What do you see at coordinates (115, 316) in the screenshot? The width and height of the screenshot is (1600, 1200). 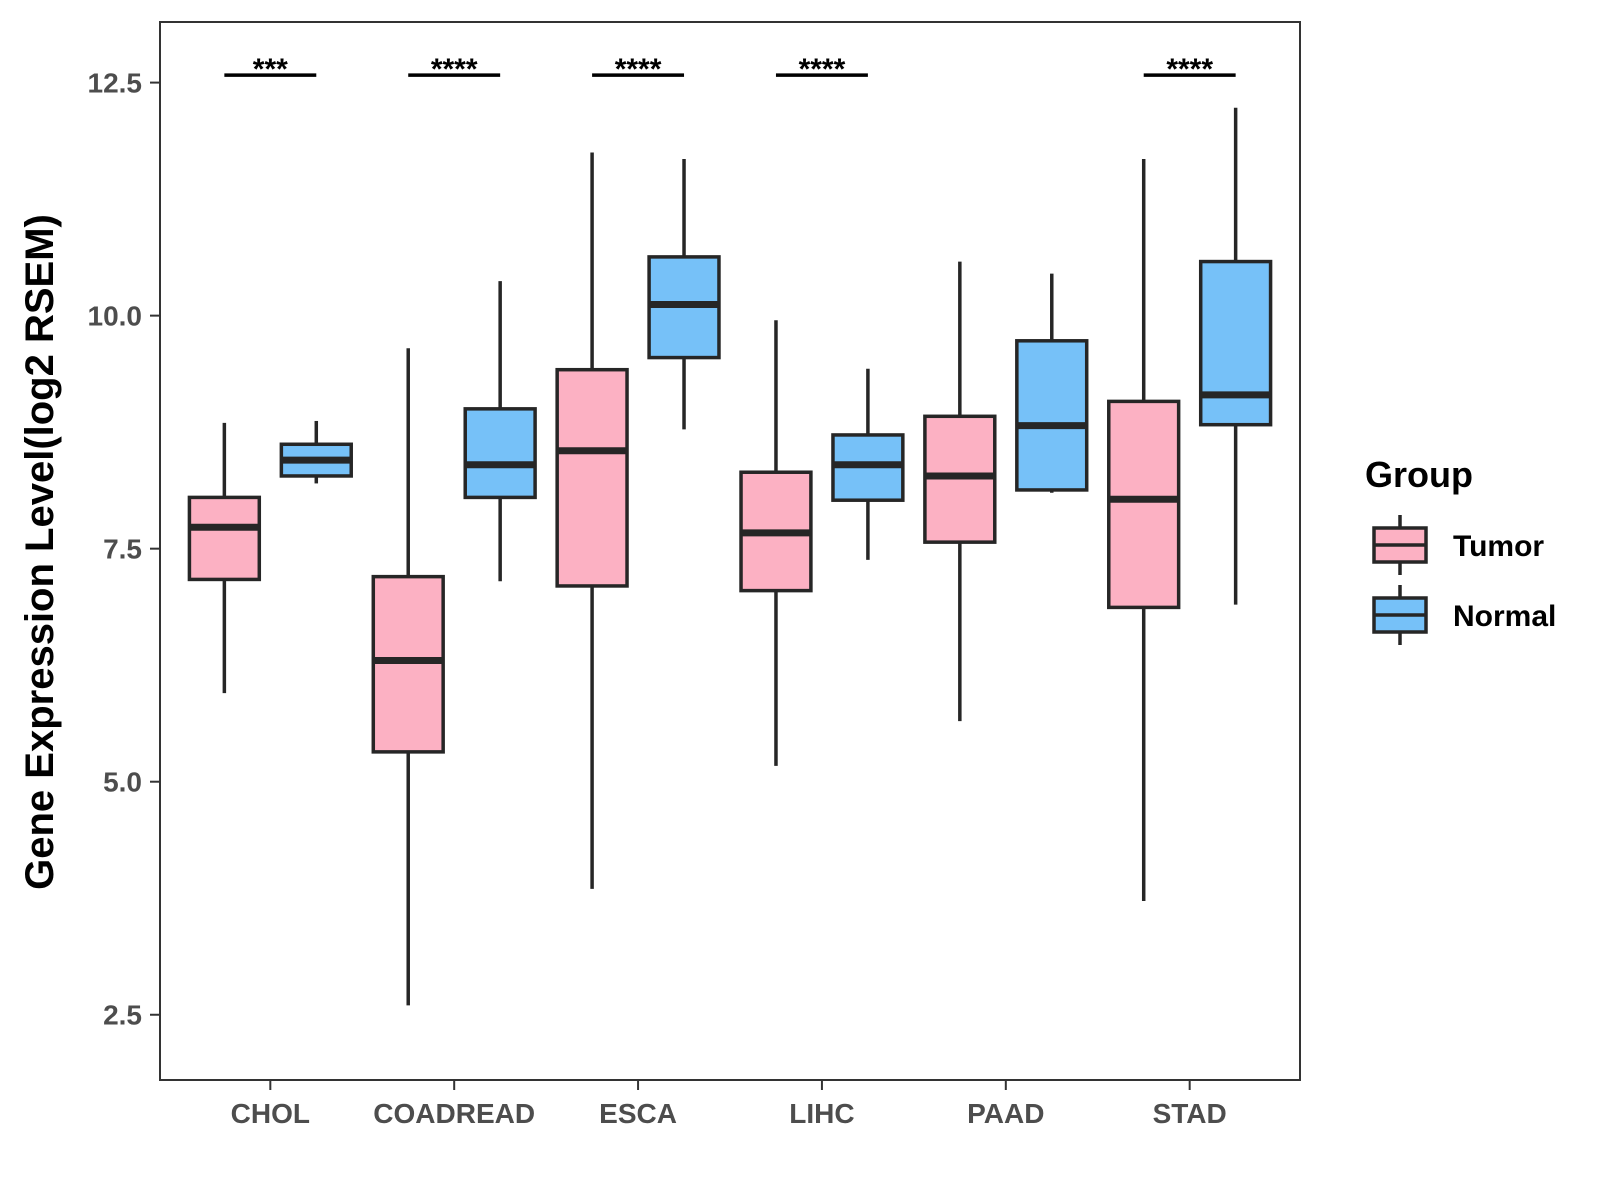 I see `y-tick-label: 10.0` at bounding box center [115, 316].